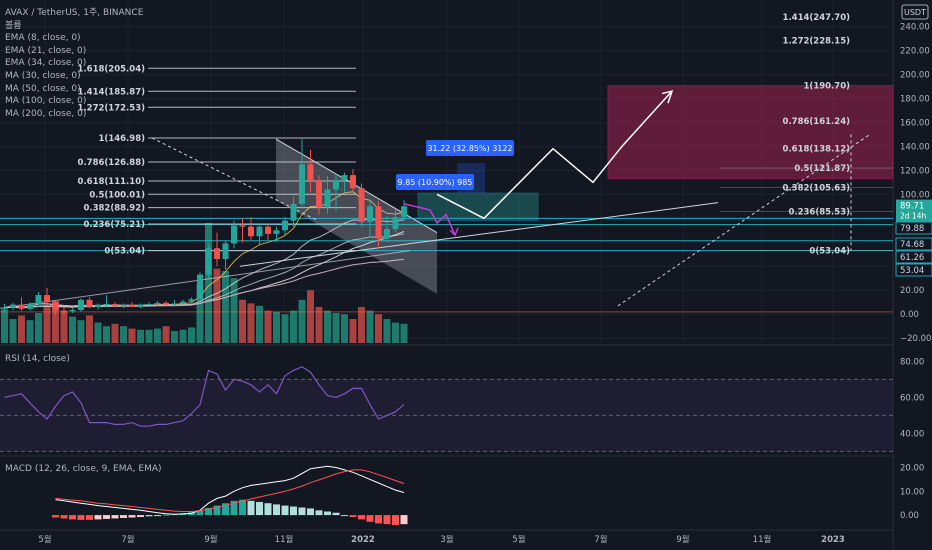 The image size is (932, 550). I want to click on fib-level-label: 1.414(185.87), so click(112, 92).